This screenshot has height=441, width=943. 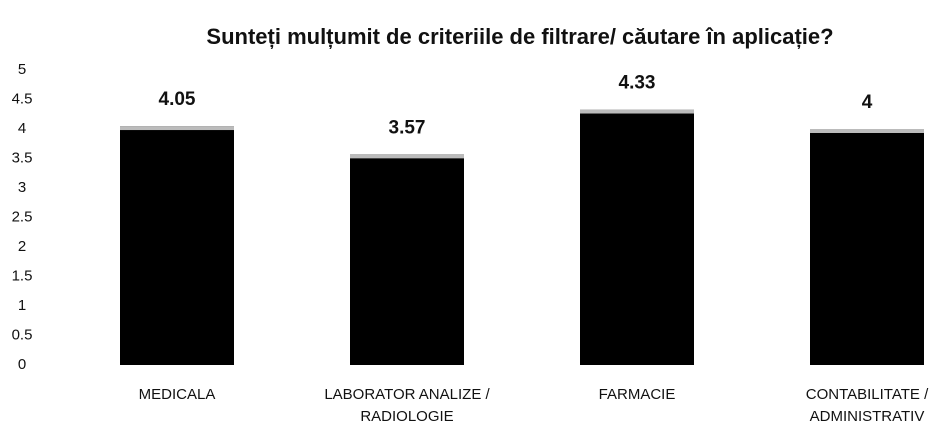 I want to click on y-tick-label: 4, so click(x=22, y=128).